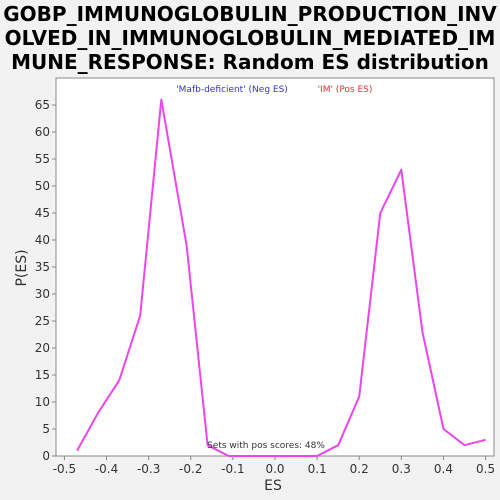 This screenshot has height=500, width=500. What do you see at coordinates (42, 132) in the screenshot?
I see `y-tick-label: 60` at bounding box center [42, 132].